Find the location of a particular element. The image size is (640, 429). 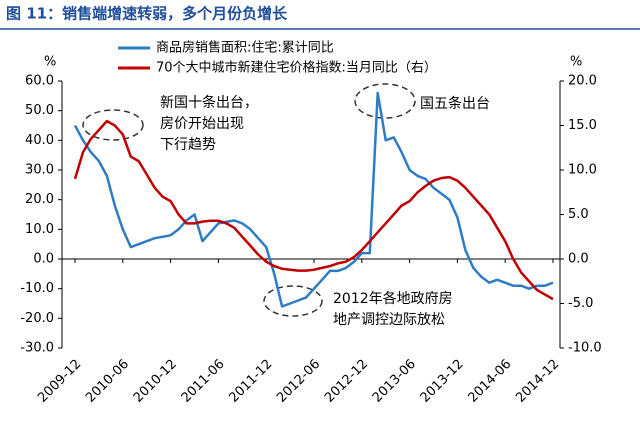

y-tick-label: 20.0 is located at coordinates (39, 199).